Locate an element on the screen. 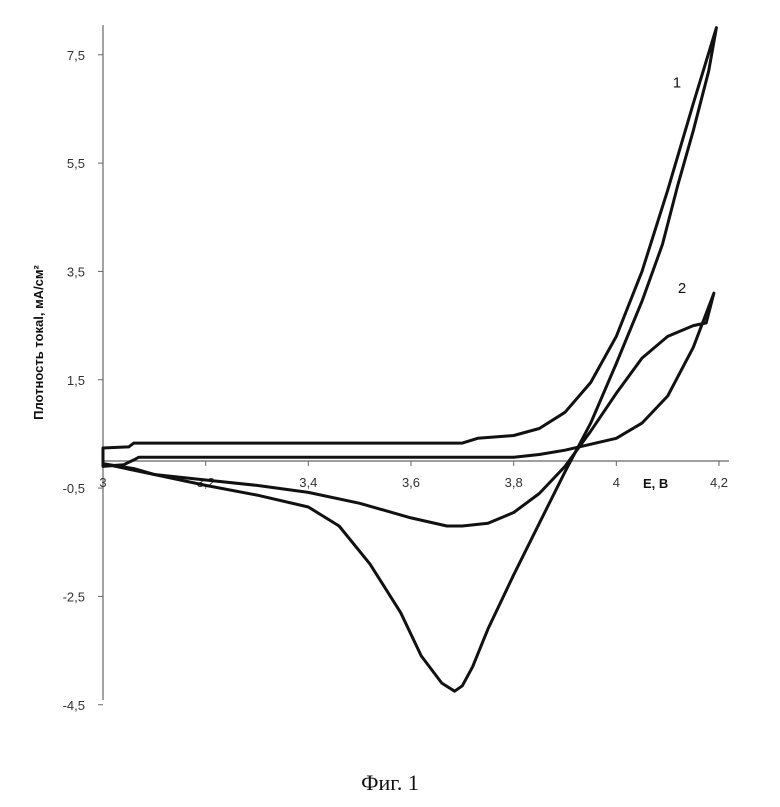 This screenshot has height=807, width=780. x-tick-label: 3,8 is located at coordinates (514, 482).